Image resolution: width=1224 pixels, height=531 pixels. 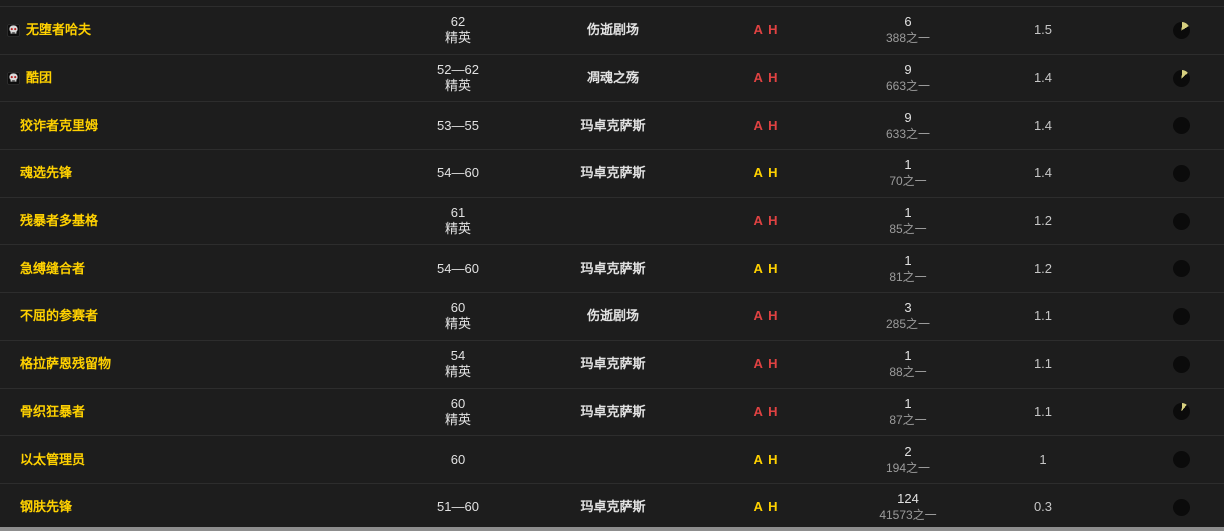 I want to click on name-cell: 魂选先锋, so click(x=190, y=173).